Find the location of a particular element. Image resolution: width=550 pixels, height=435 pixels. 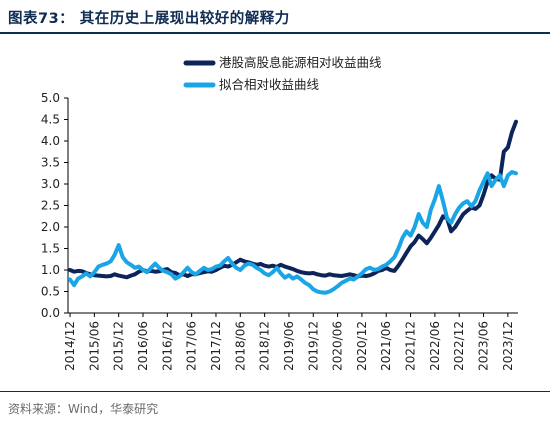

legend-label-fitted-curve: 拟合相对收益曲线 is located at coordinates (269, 84).